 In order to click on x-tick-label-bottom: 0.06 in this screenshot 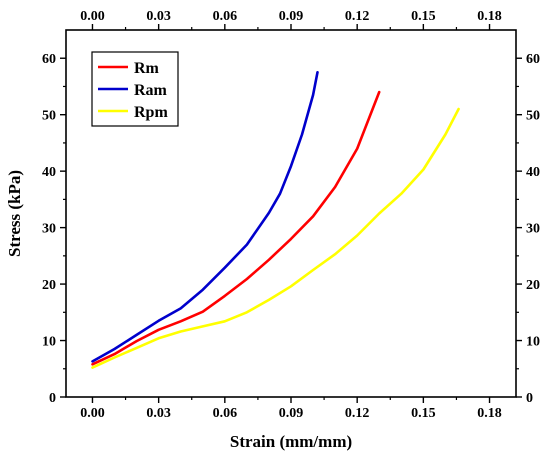, I will do `click(225, 413)`.